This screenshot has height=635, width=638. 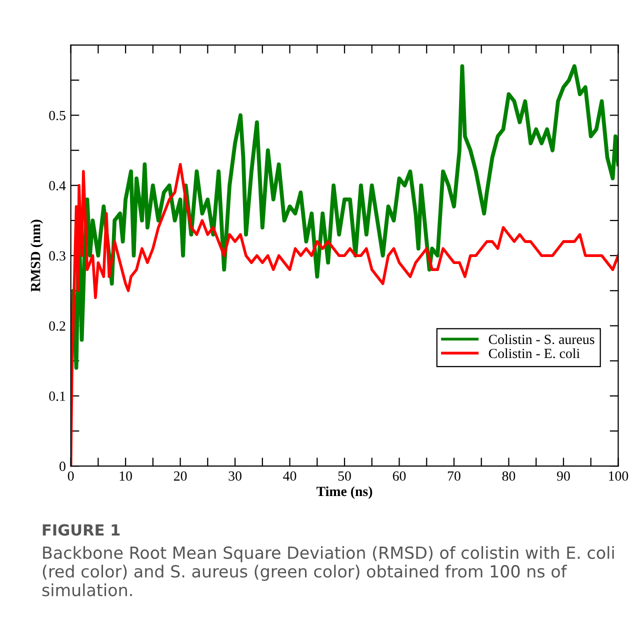 What do you see at coordinates (563, 476) in the screenshot?
I see `x-tick-label: 90` at bounding box center [563, 476].